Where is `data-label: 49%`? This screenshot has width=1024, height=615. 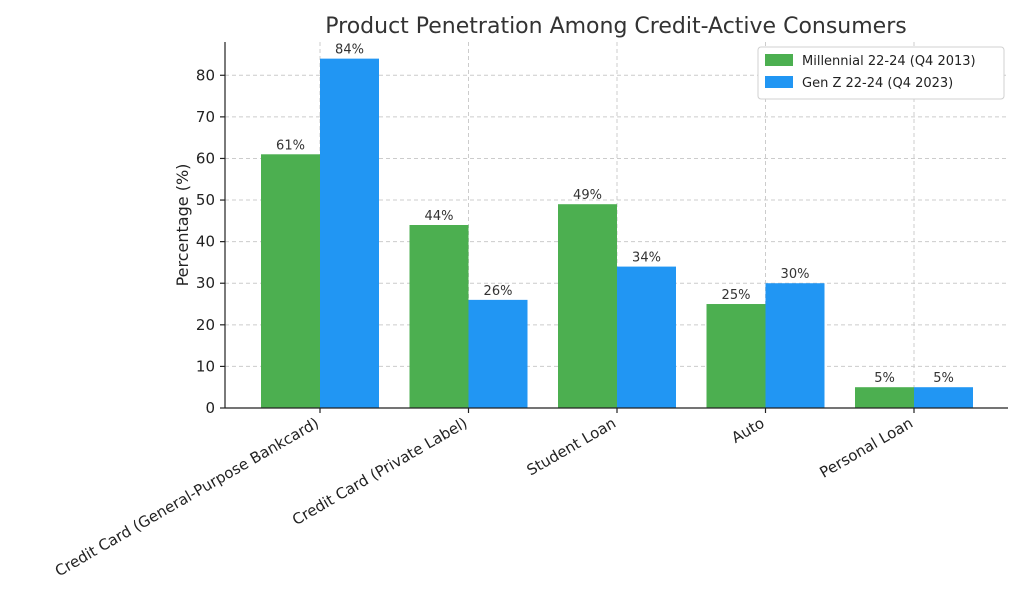 data-label: 49% is located at coordinates (587, 195).